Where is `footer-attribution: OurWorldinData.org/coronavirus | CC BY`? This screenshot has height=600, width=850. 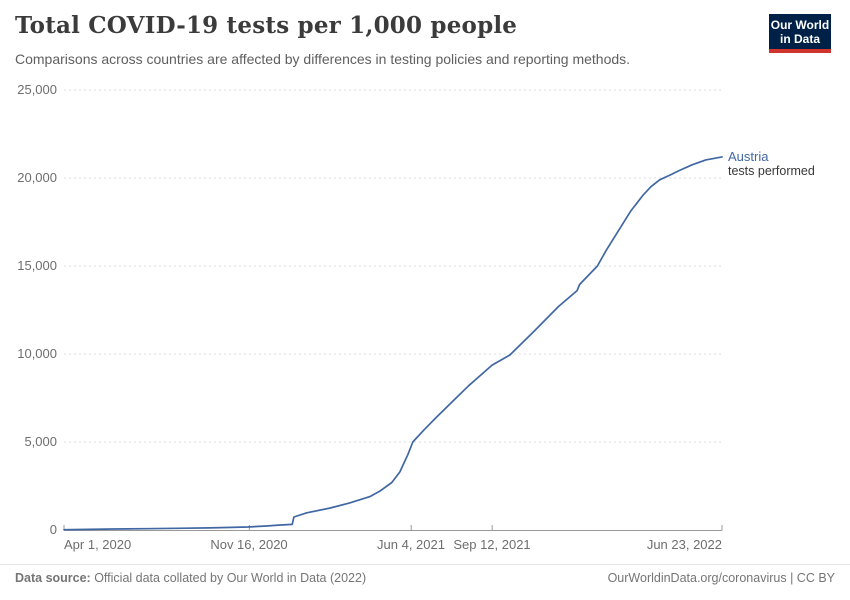
footer-attribution: OurWorldinData.org/coronavirus | CC BY is located at coordinates (721, 578).